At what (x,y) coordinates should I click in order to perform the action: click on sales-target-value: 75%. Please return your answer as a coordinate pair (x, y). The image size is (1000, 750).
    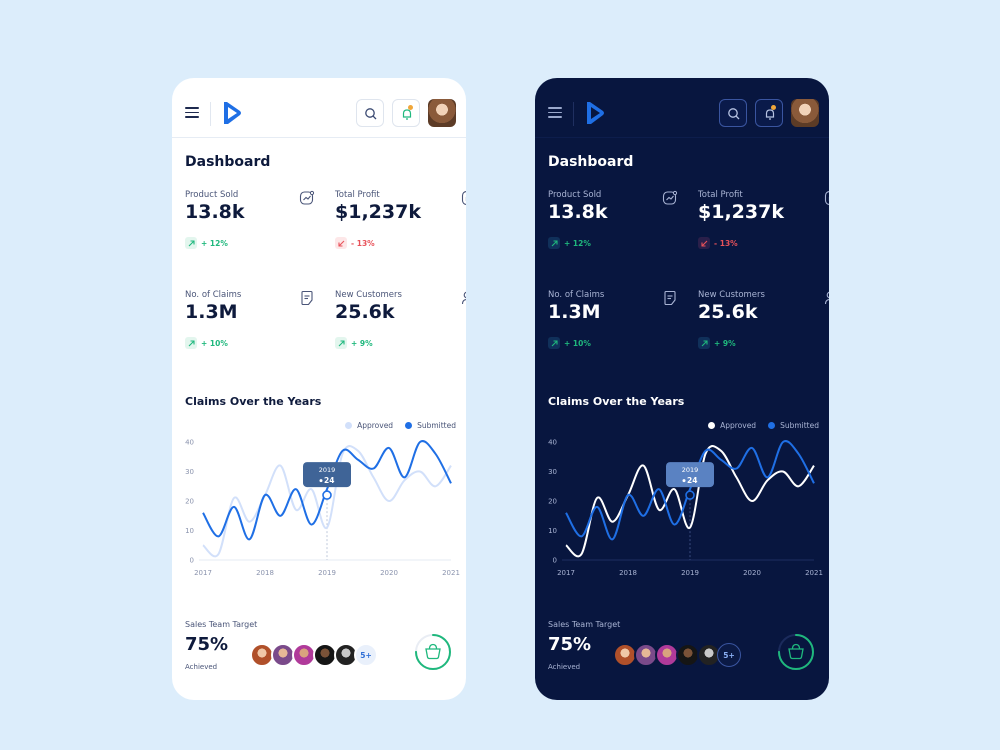
    Looking at the image, I should click on (207, 644).